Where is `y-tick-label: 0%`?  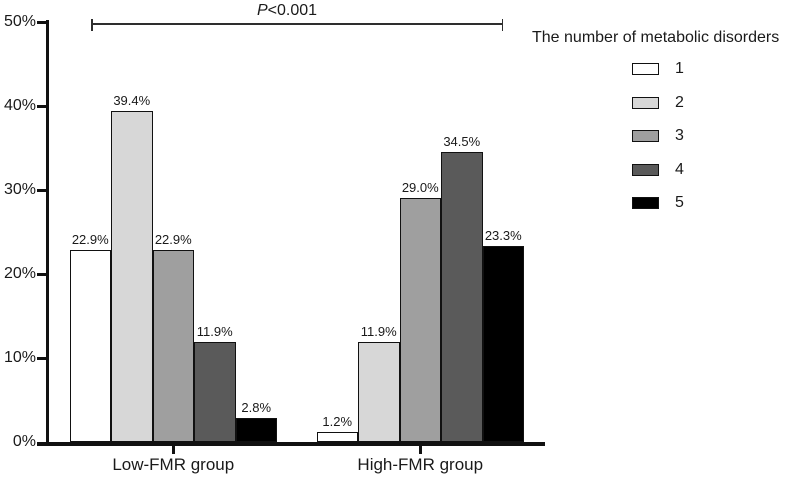 y-tick-label: 0% is located at coordinates (24, 441).